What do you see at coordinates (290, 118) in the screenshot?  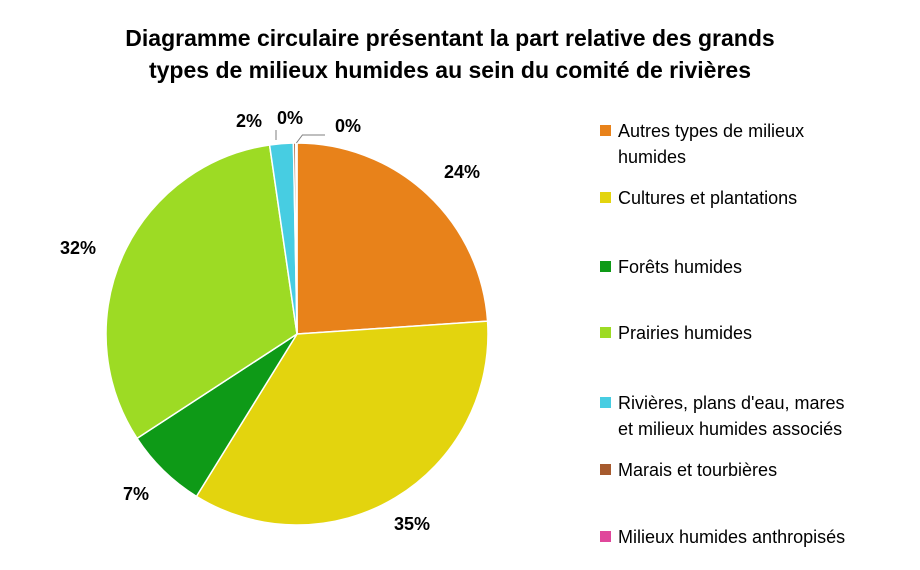 I see `data-label-marais-et-tourbieres: 0%` at bounding box center [290, 118].